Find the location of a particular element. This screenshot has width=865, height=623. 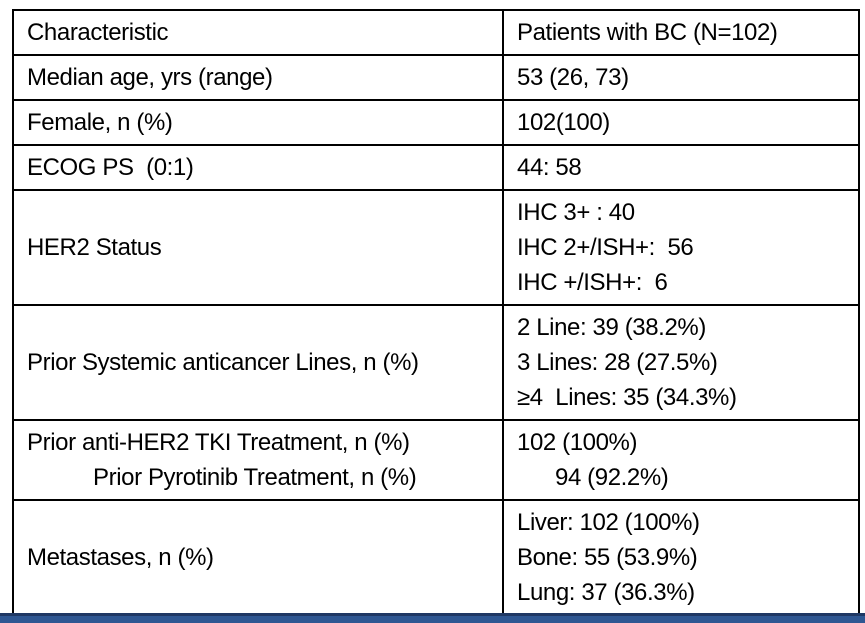

characteristic-line: Prior anti-HER2 TKI Treatment, n (%) is located at coordinates (218, 442).